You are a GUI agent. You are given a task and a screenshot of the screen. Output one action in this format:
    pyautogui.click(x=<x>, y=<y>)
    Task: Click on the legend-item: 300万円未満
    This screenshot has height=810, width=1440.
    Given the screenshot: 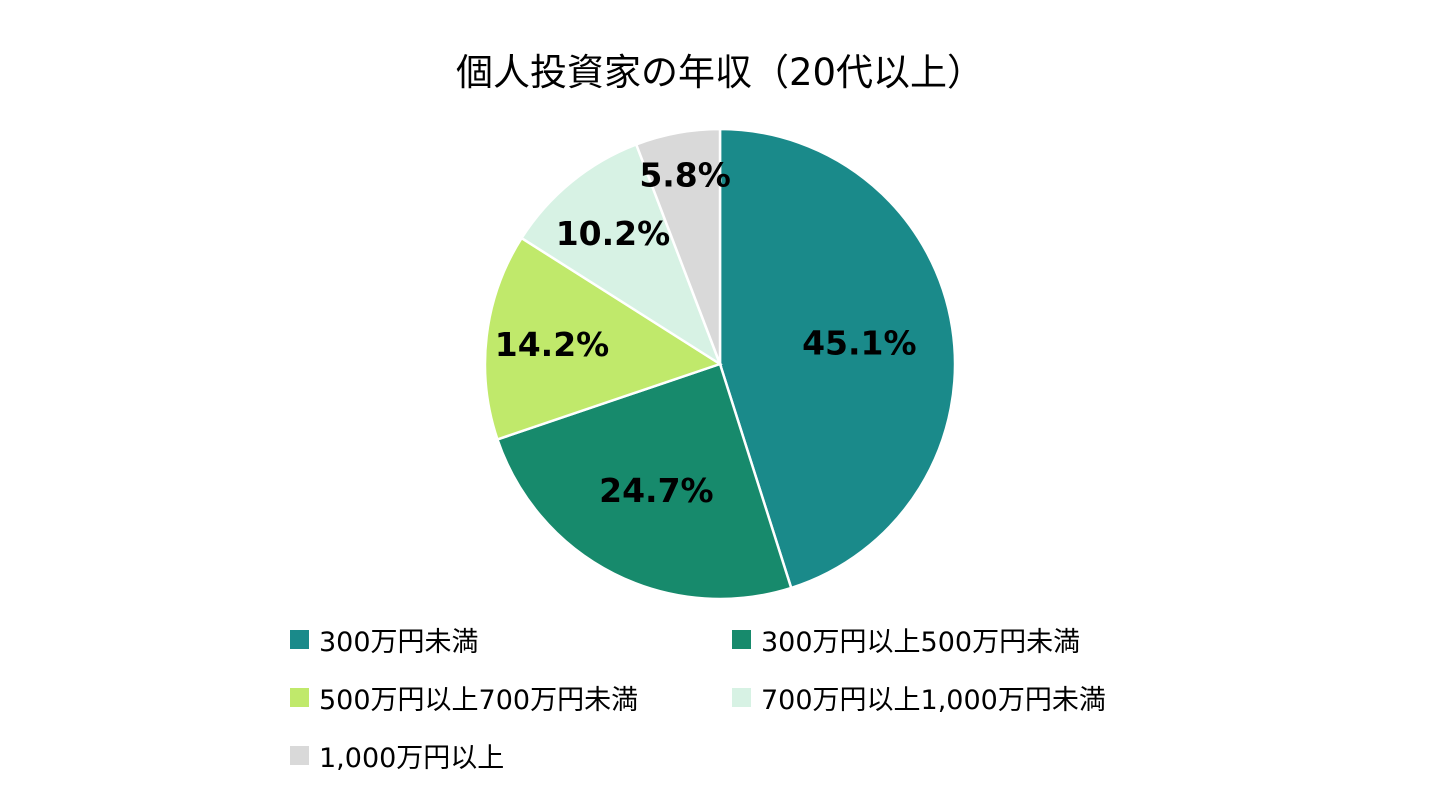 What is the action you would take?
    pyautogui.click(x=384, y=639)
    